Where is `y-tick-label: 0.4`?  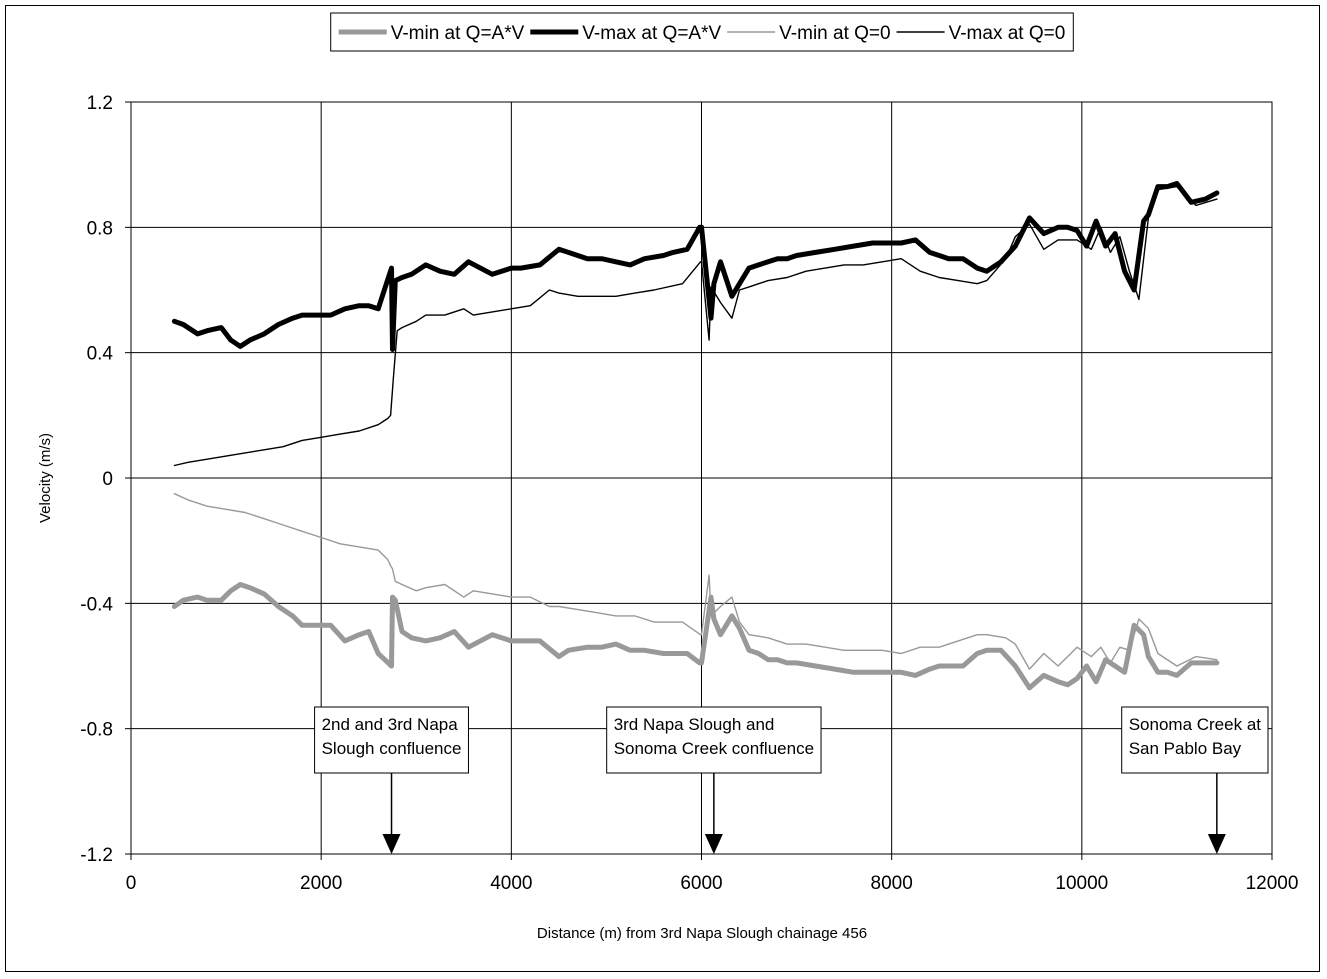 y-tick-label: 0.4 is located at coordinates (100, 354).